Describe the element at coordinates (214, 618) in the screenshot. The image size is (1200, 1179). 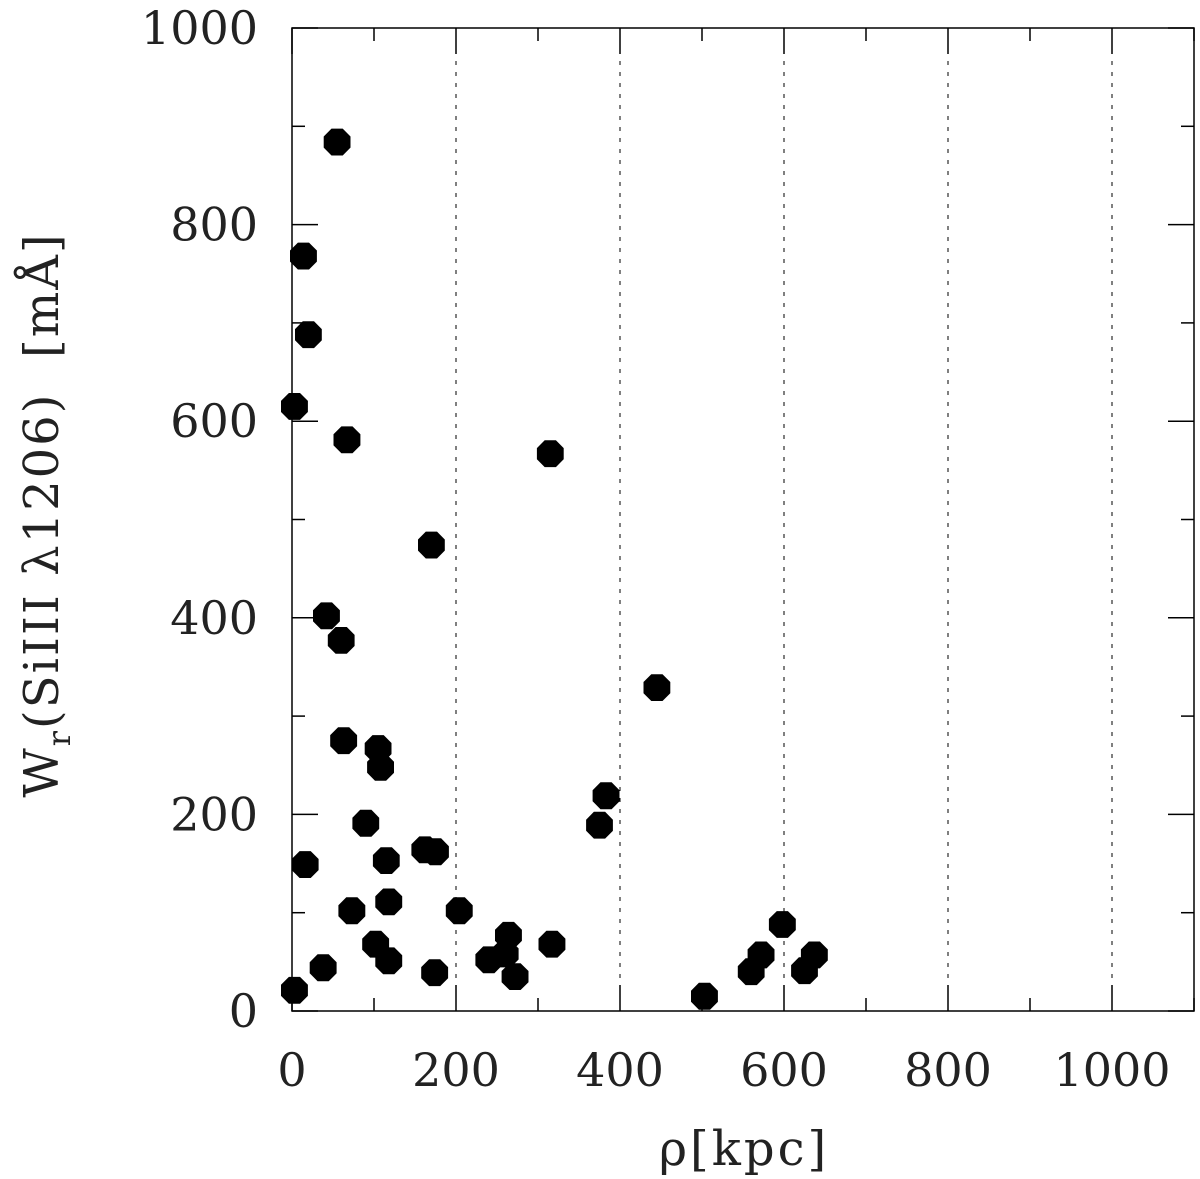
I see `y-tick-label: 400` at that location.